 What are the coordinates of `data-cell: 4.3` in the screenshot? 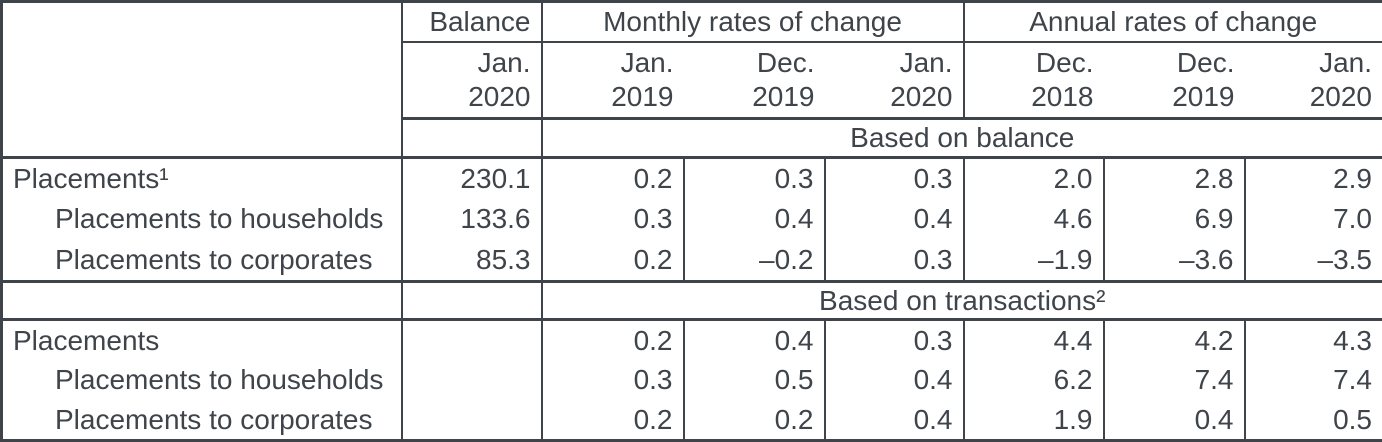 It's located at (1312, 339).